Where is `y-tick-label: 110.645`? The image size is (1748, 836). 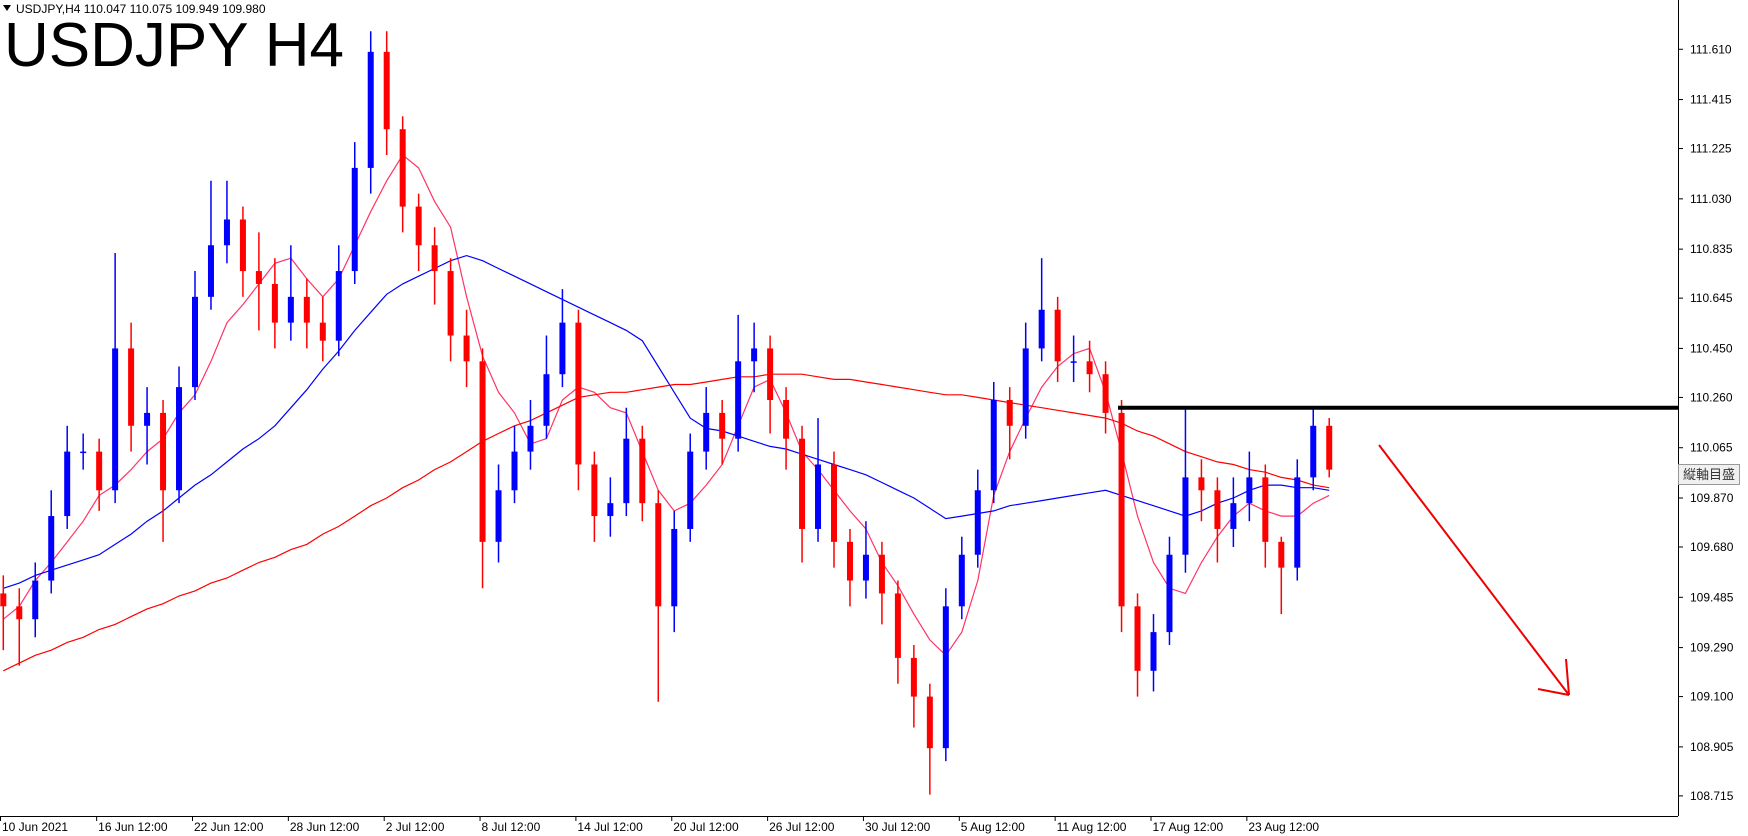 y-tick-label: 110.645 is located at coordinates (1711, 298).